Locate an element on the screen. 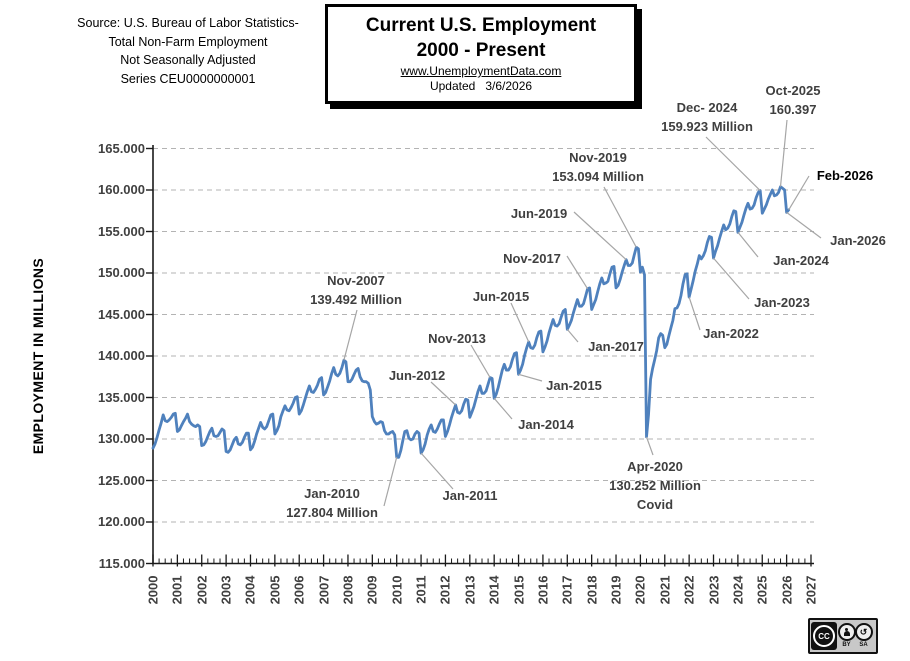 The width and height of the screenshot is (910, 661). x-axis-year-label: 2014 is located at coordinates (494, 589).